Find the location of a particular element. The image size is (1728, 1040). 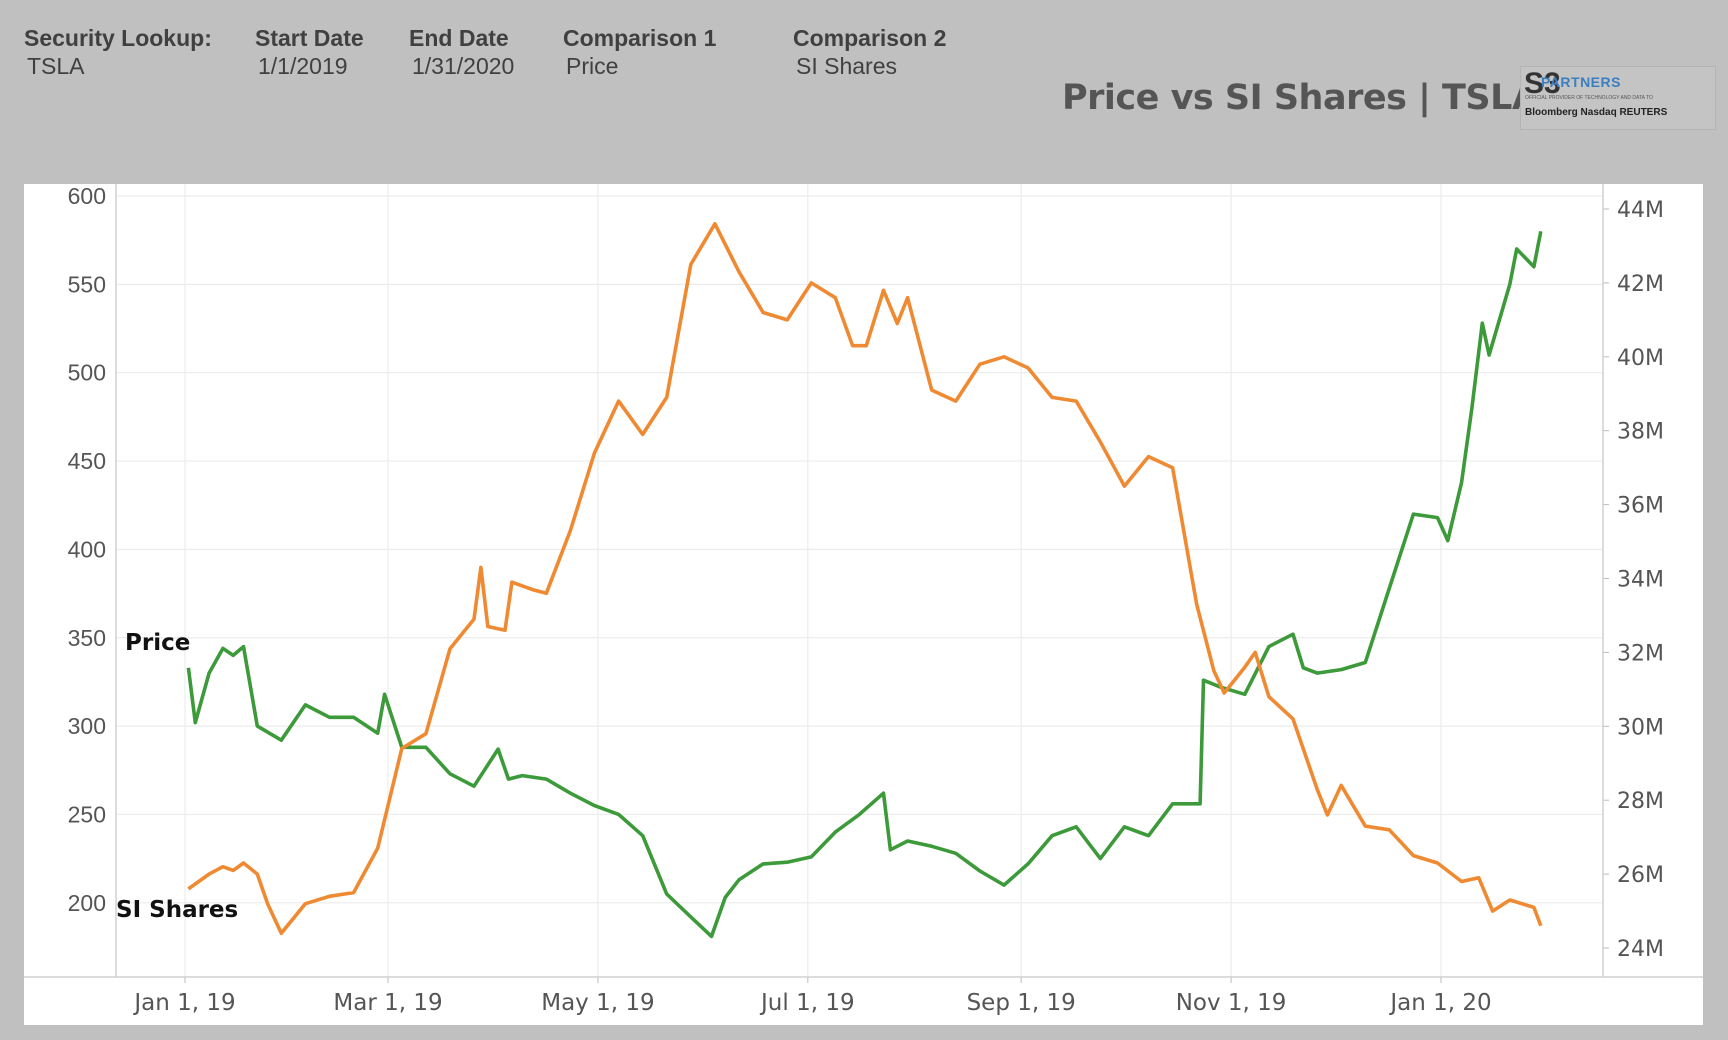

x-tick-label: Sep 1, 19 is located at coordinates (1021, 1003).